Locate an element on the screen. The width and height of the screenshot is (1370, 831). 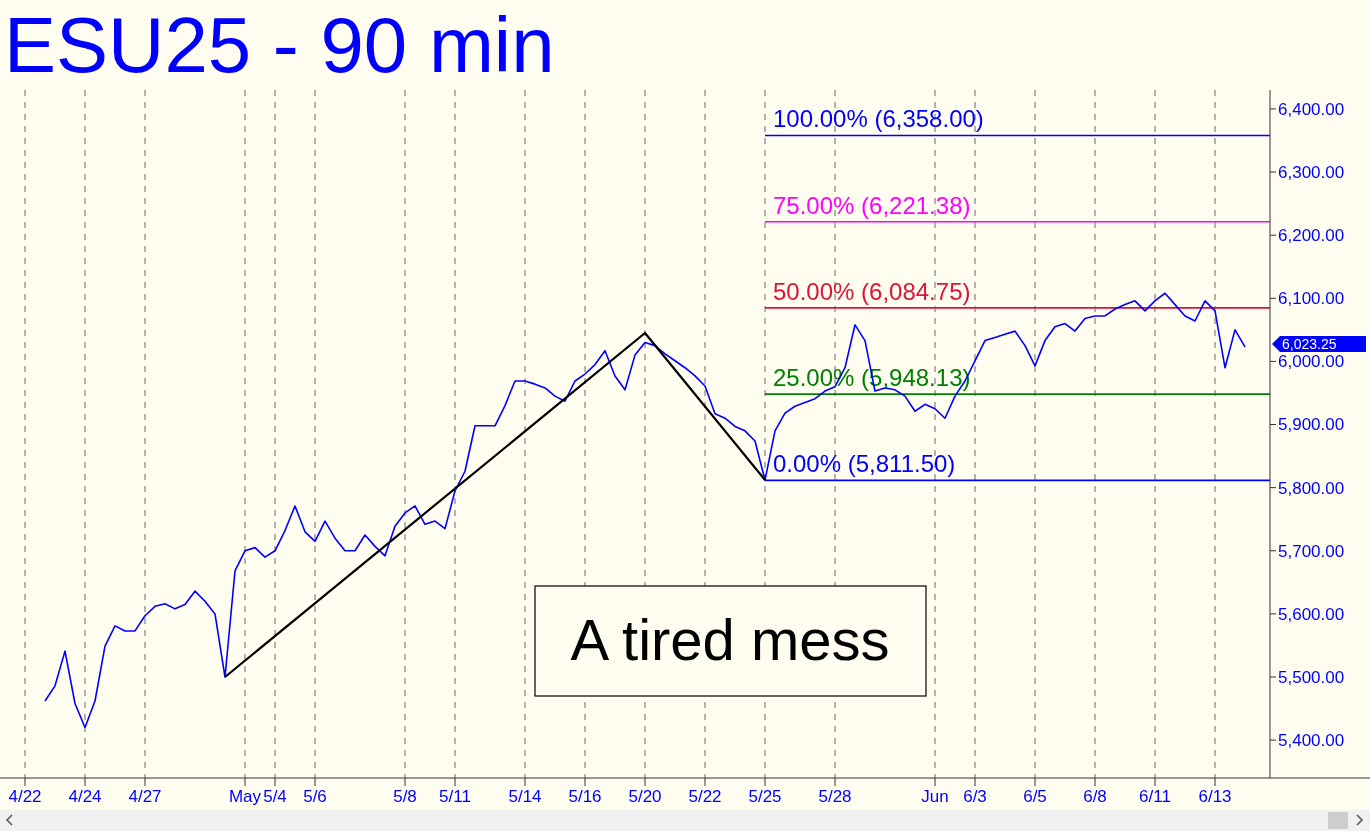
y-tick-label: 6,000.00 is located at coordinates (1311, 362).